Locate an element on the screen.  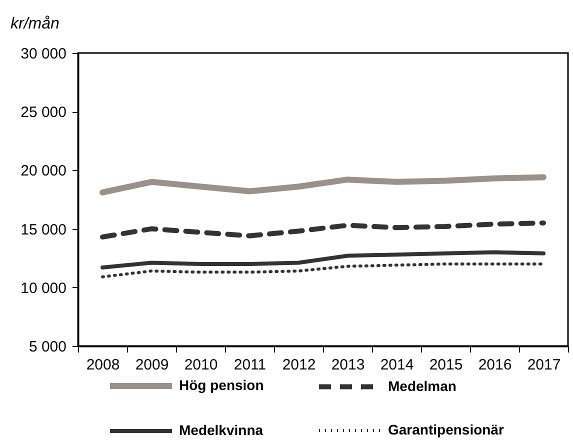
x-tick-label: 2008 is located at coordinates (103, 365).